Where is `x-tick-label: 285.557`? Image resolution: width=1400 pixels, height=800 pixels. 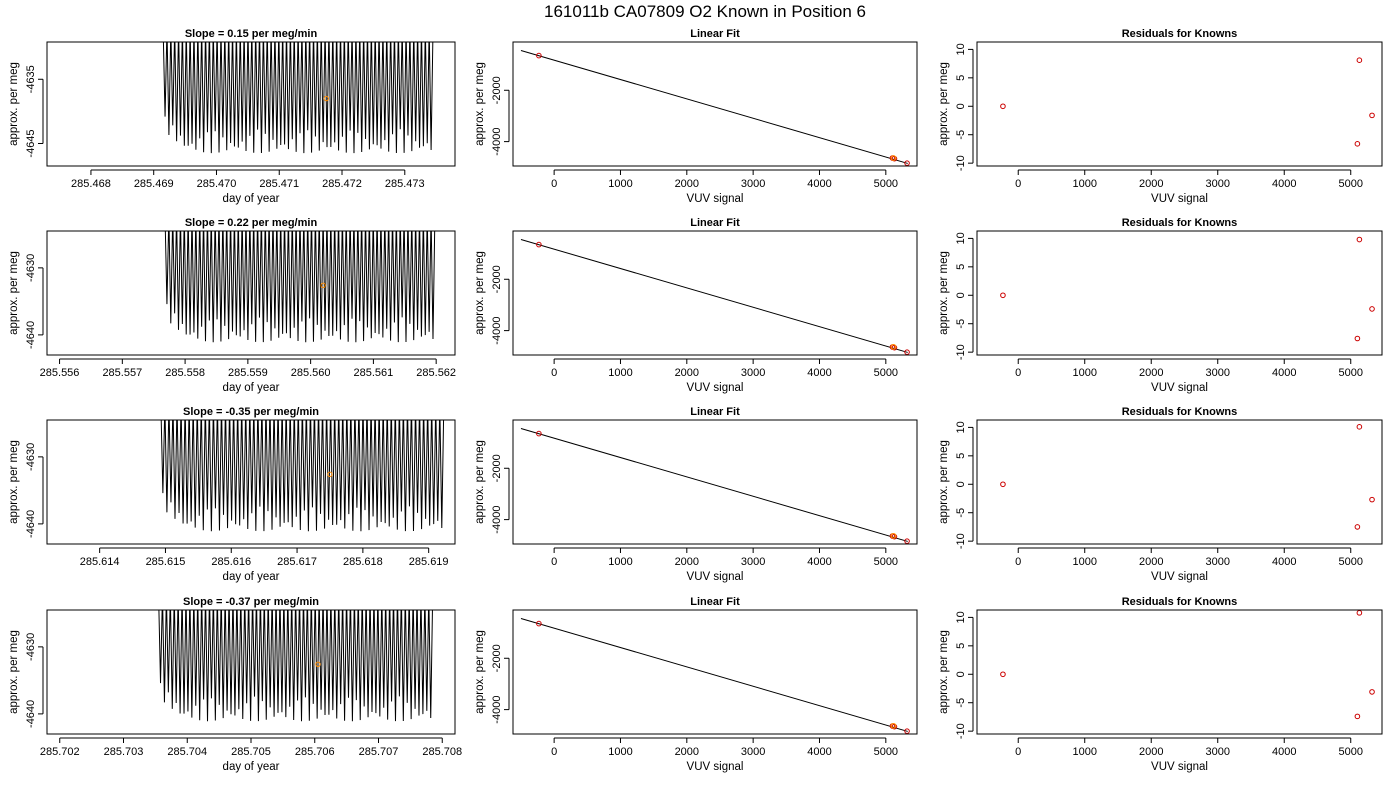 x-tick-label: 285.557 is located at coordinates (122, 373).